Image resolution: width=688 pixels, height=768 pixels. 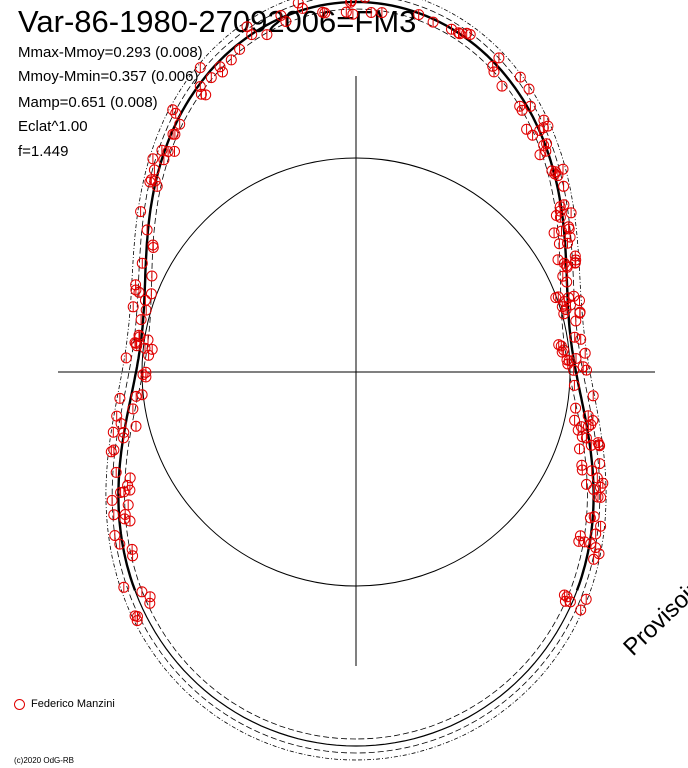 What do you see at coordinates (73, 704) in the screenshot?
I see `legend-label: Federico Manzini` at bounding box center [73, 704].